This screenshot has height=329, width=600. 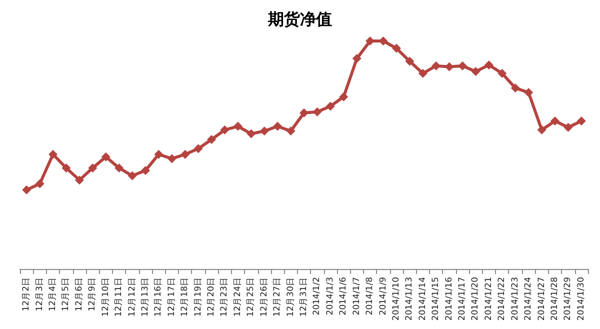 What do you see at coordinates (211, 297) in the screenshot?
I see `x-tick-label: 12月20日` at bounding box center [211, 297].